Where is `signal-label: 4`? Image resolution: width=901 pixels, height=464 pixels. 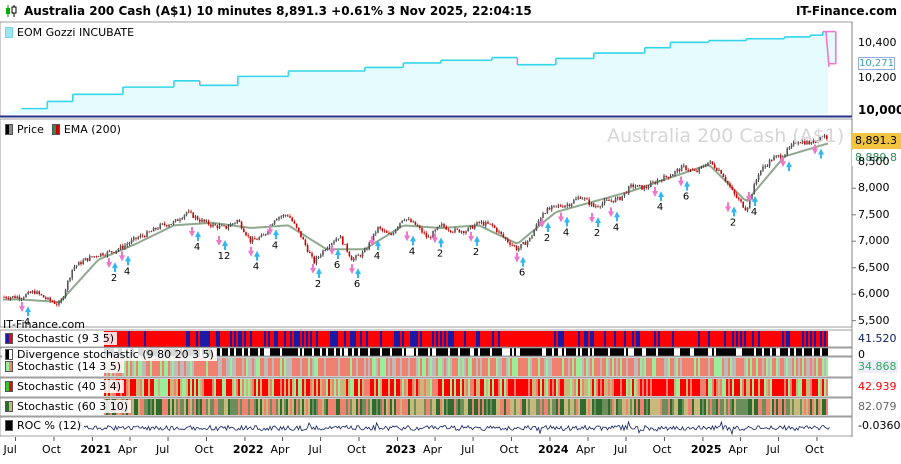 signal-label: 4 is located at coordinates (754, 212).